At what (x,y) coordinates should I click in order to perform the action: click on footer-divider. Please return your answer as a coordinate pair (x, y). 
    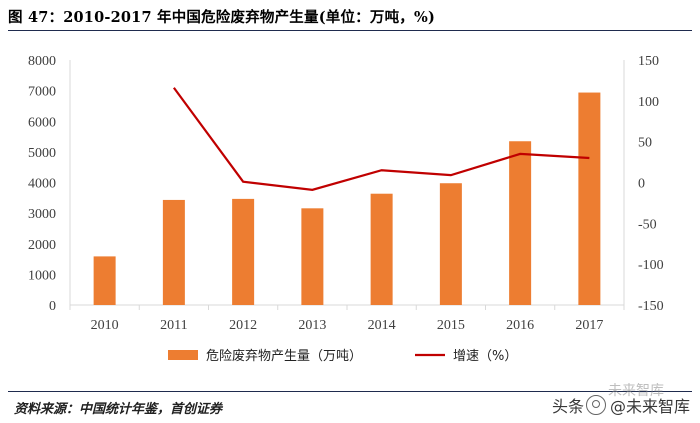
    Looking at the image, I should click on (350, 391).